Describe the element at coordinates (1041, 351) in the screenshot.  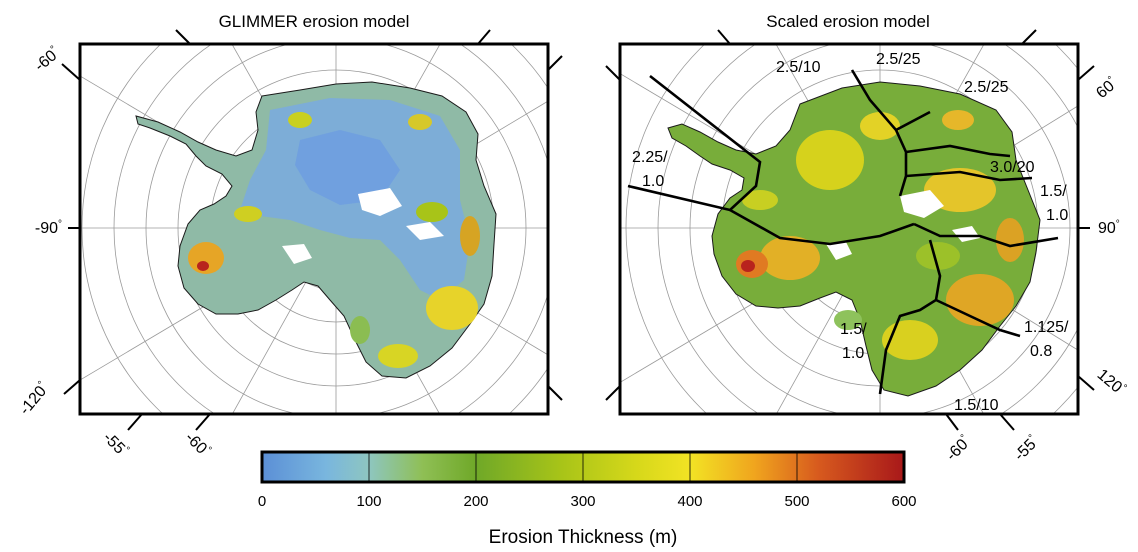
I see `sector-label-line2: 0.8` at that location.